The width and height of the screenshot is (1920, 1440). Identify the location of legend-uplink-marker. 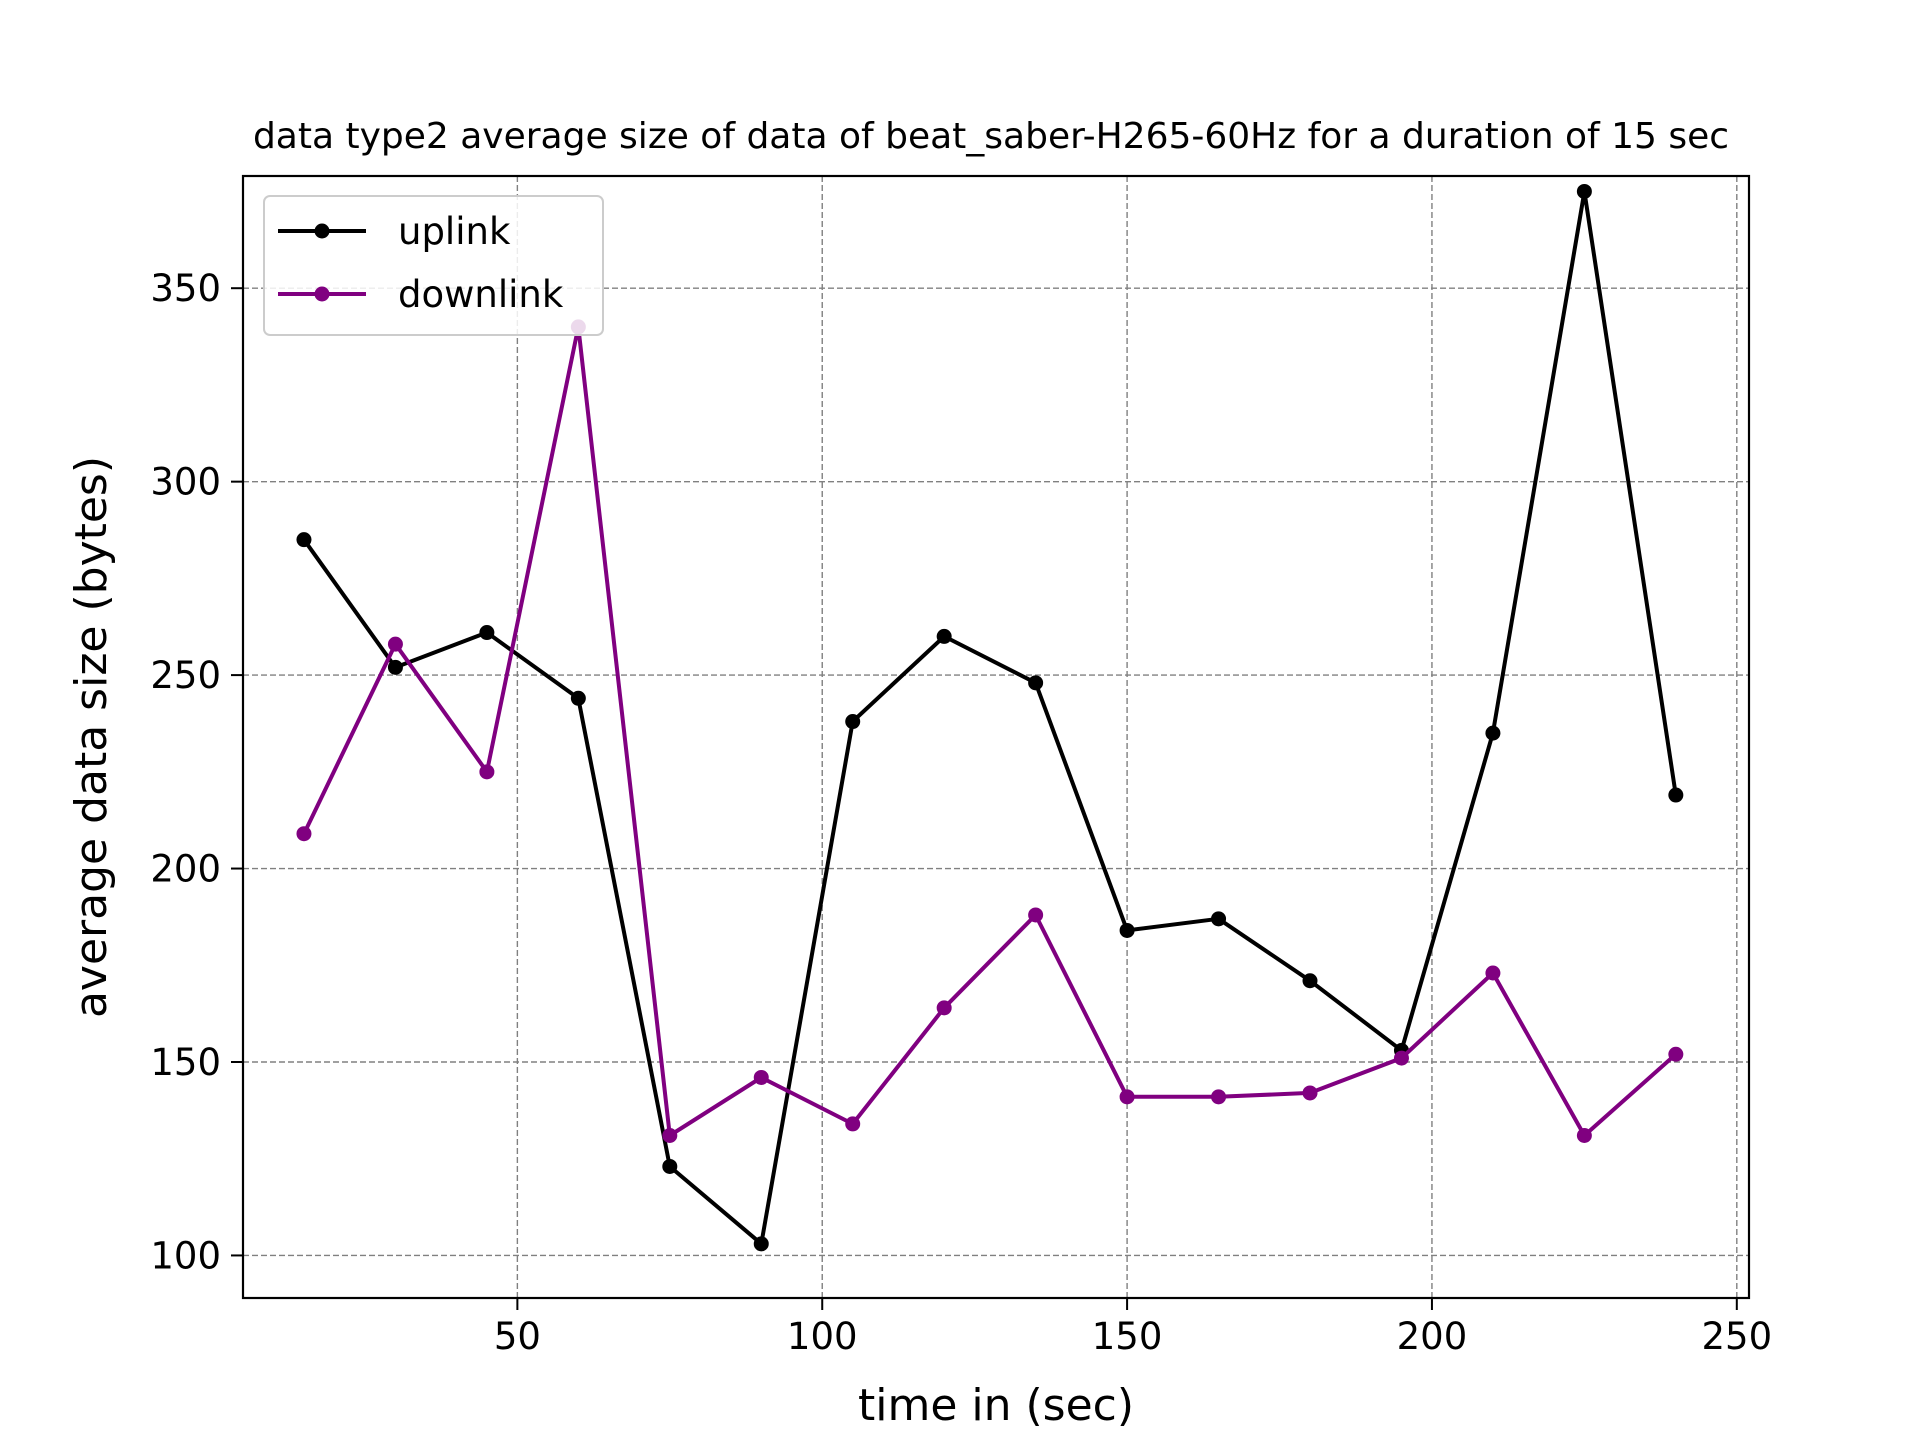
(322, 231).